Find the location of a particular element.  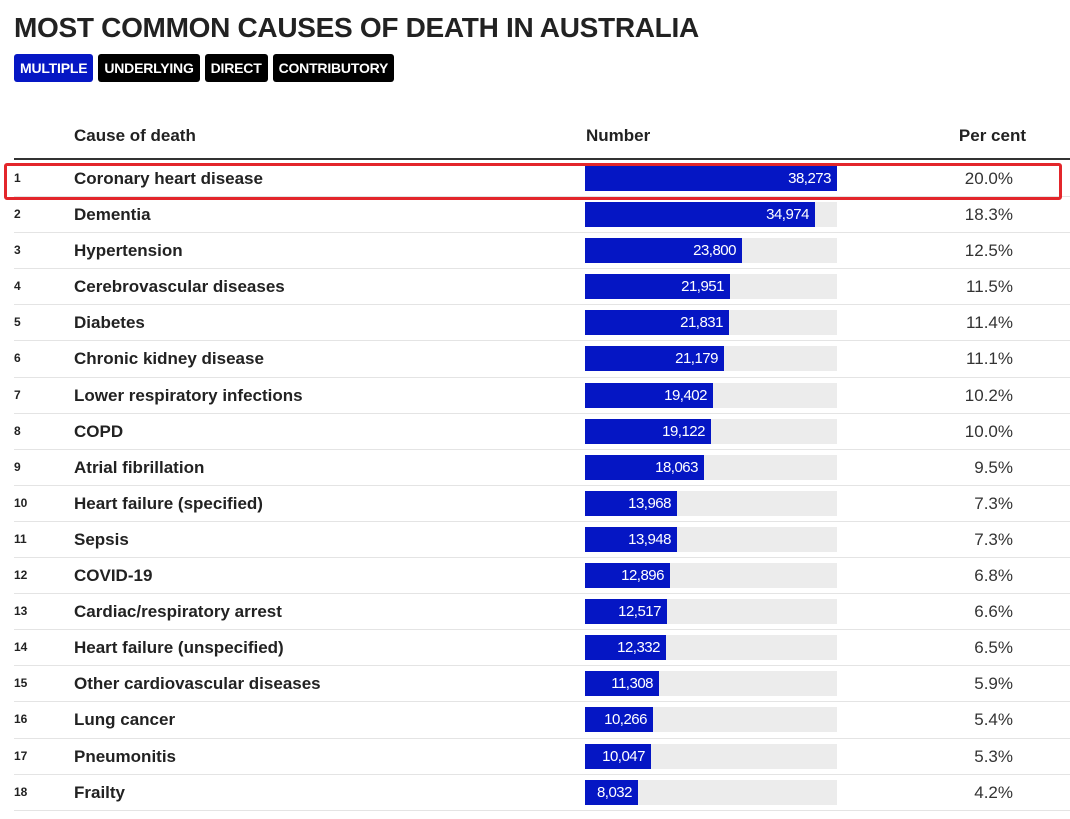

rank-number: 11 is located at coordinates (20, 538).